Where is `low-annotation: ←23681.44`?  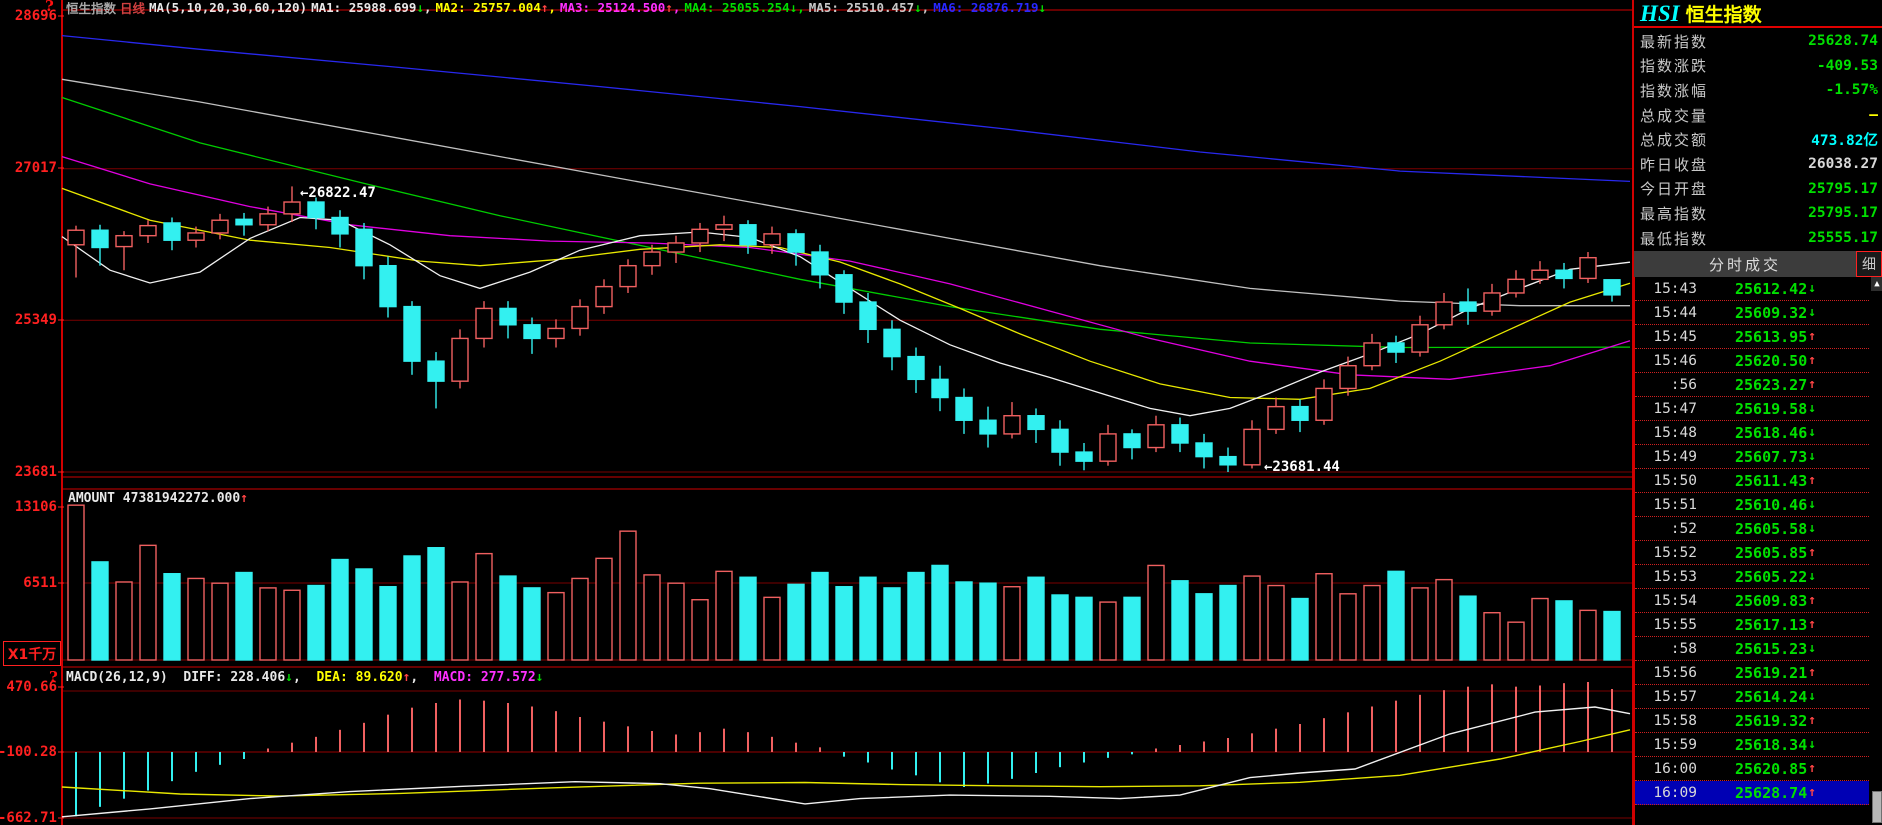
low-annotation: ←23681.44 is located at coordinates (1302, 467).